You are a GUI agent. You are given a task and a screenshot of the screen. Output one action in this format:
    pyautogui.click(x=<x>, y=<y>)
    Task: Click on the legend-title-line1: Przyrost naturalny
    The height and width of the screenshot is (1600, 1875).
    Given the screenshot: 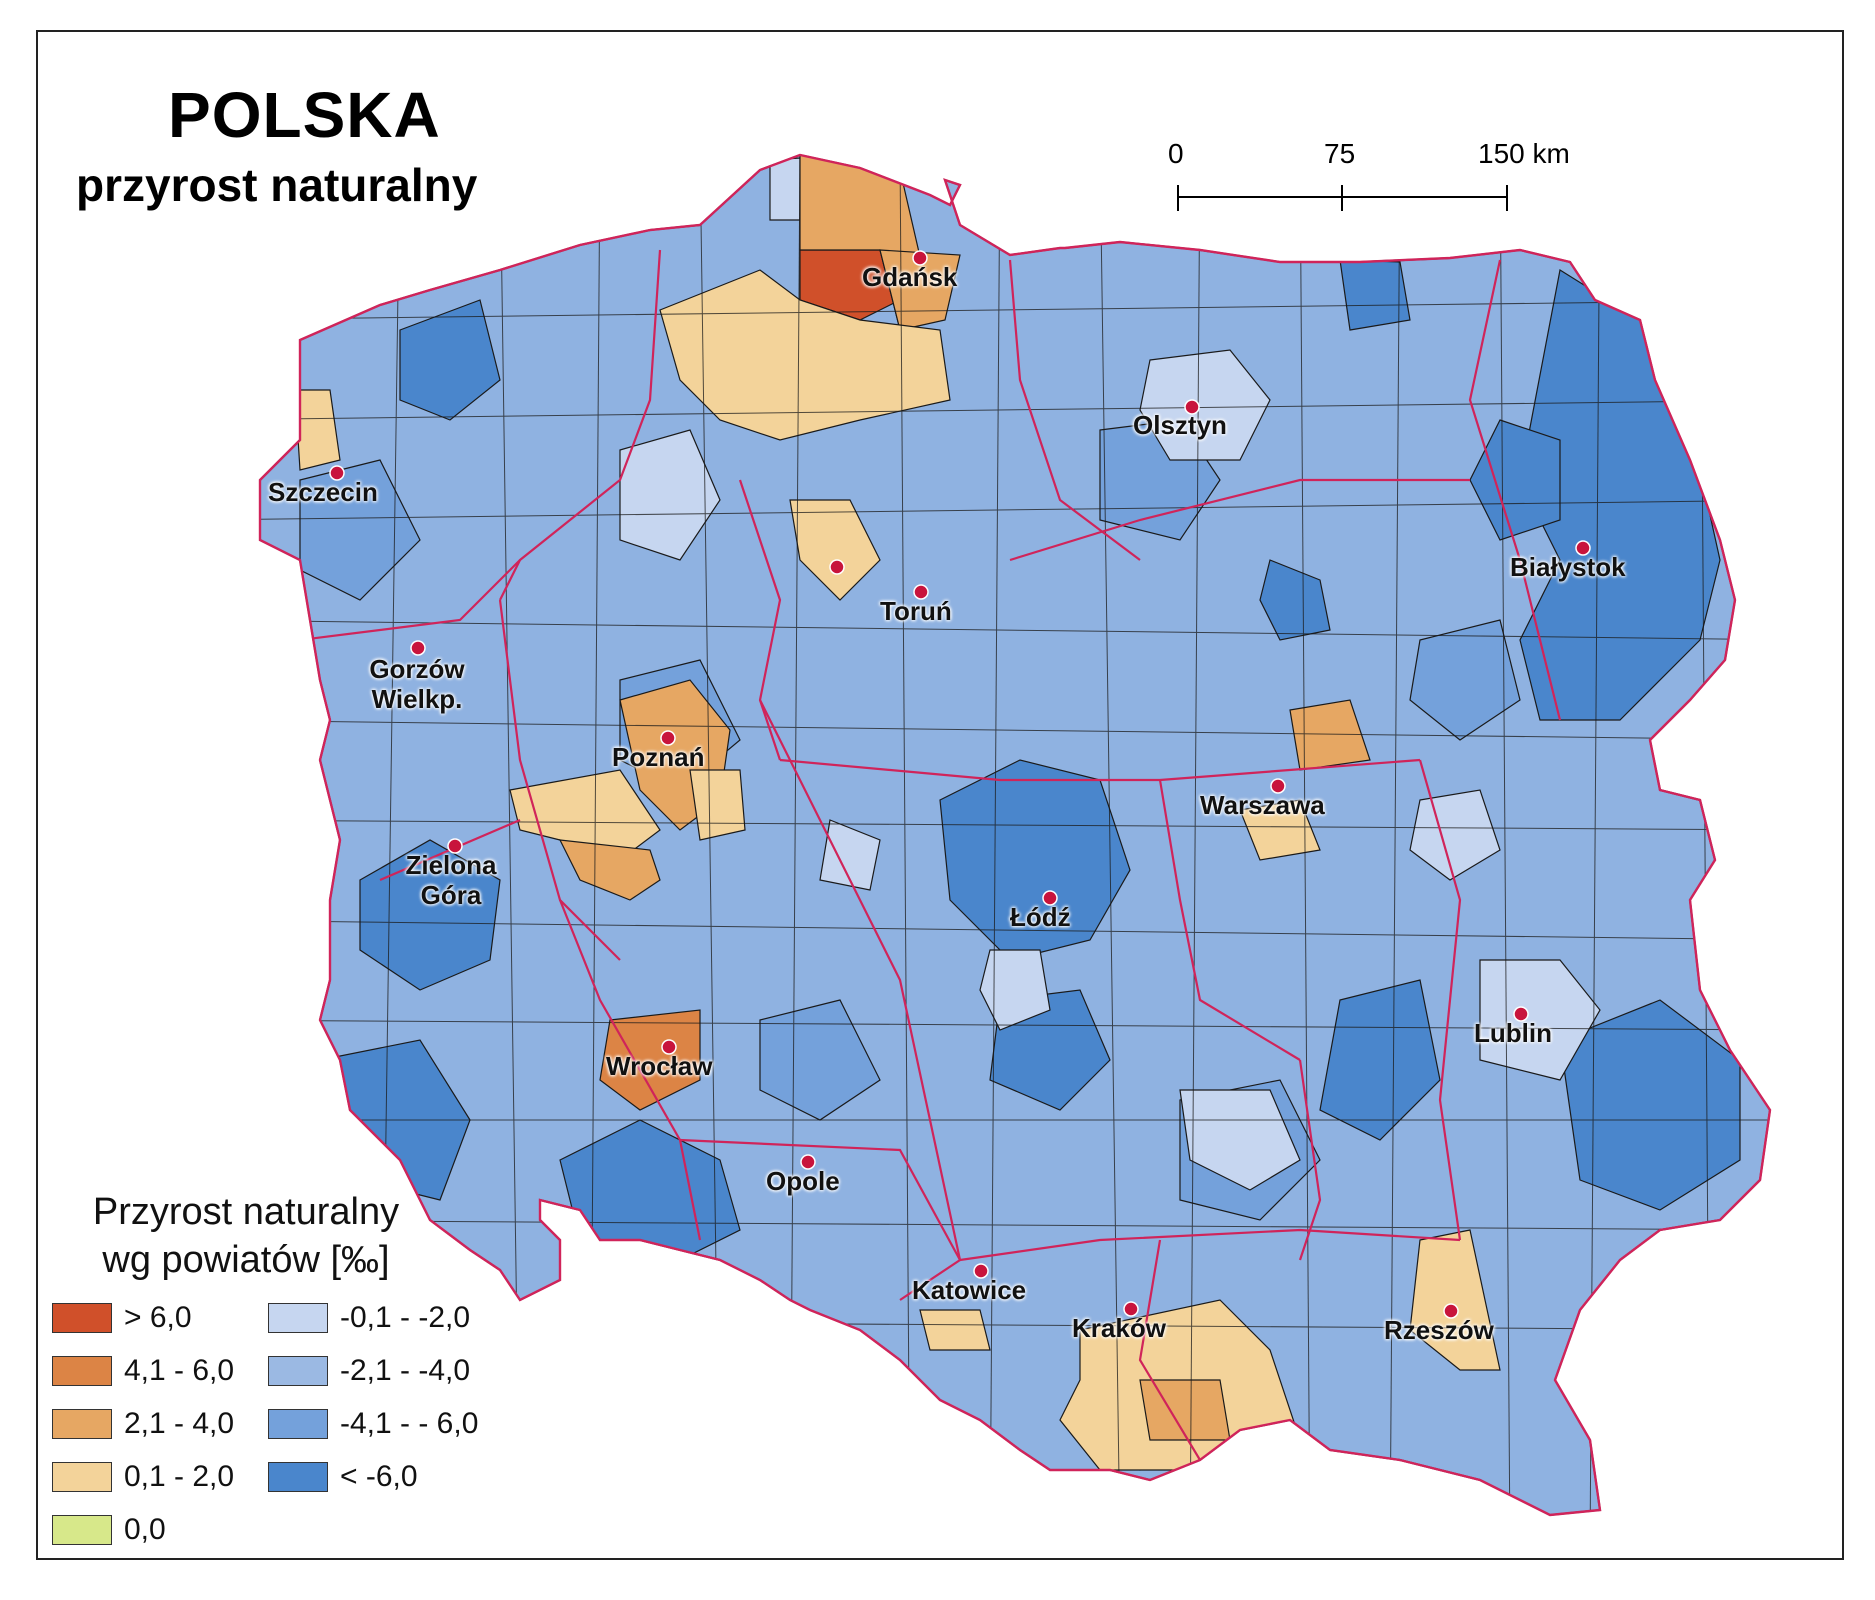 What is the action you would take?
    pyautogui.click(x=246, y=1212)
    